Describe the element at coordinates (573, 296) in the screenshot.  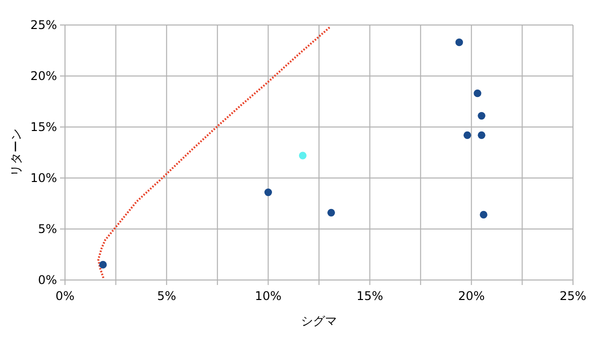
I see `x-tick-label: 25%` at that location.